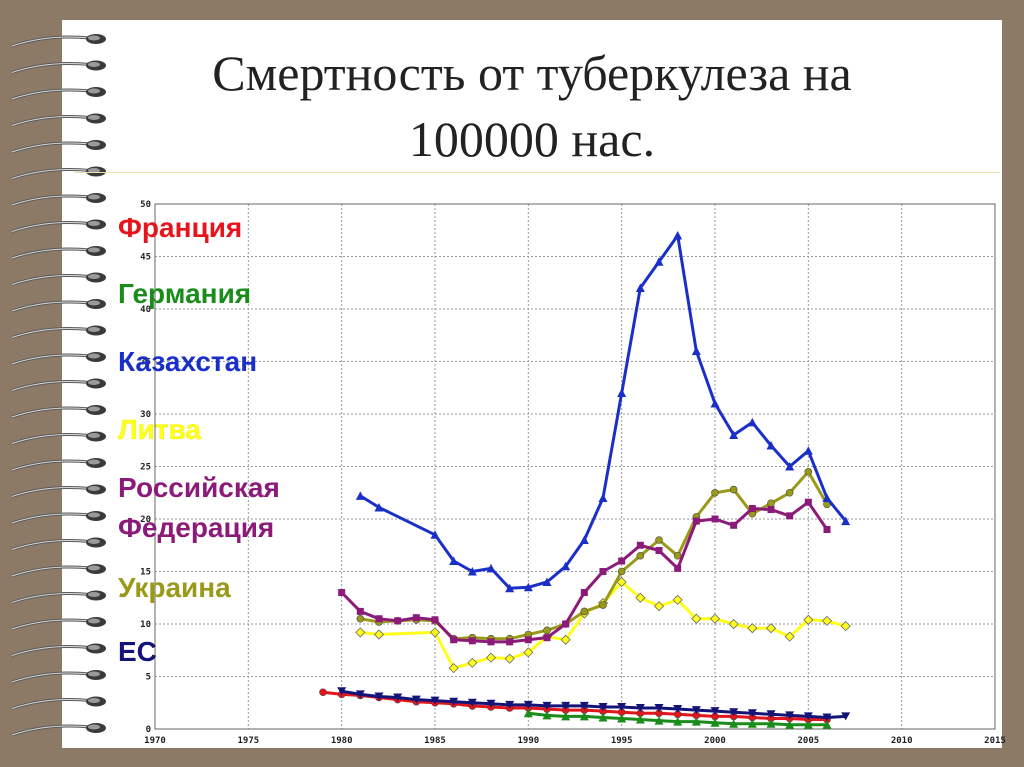 This screenshot has width=1024, height=767. I want to click on legend-france: Франция, so click(180, 227).